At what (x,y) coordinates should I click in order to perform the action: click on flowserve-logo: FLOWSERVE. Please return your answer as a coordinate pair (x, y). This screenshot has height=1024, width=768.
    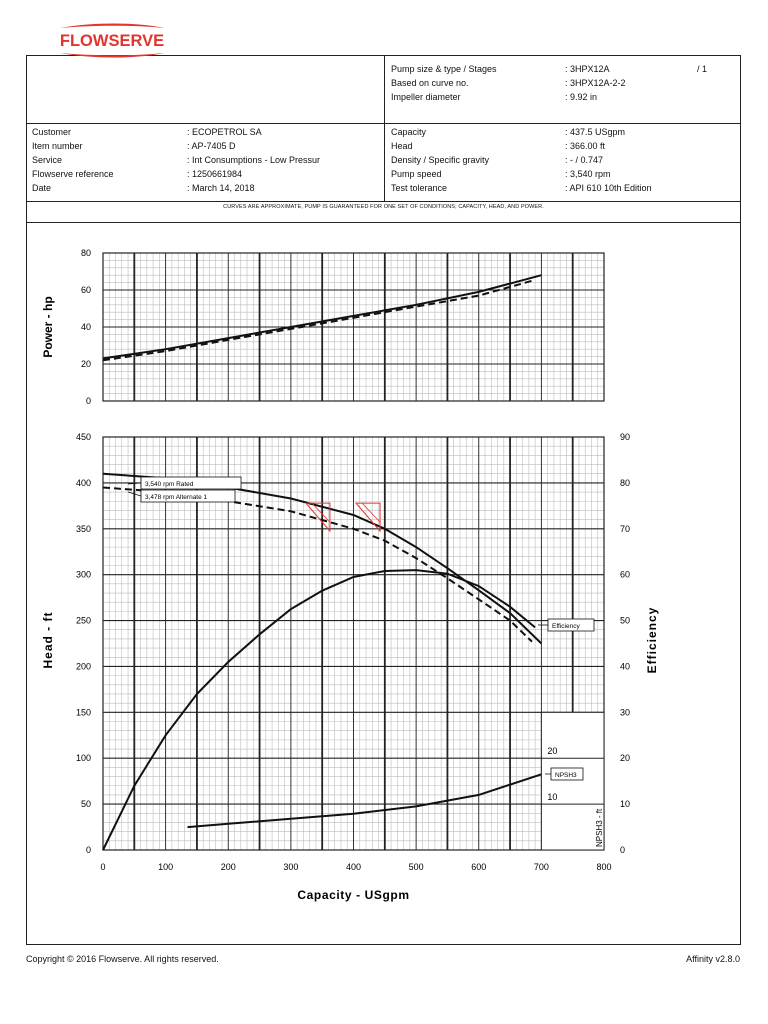
    Looking at the image, I should click on (112, 40).